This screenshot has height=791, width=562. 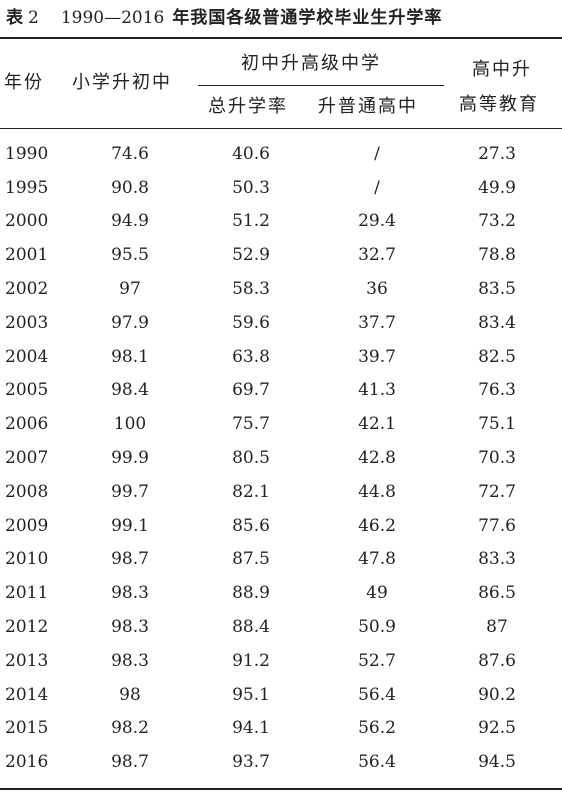 I want to click on senior-to-higher-cell: 90.2, so click(x=497, y=694).